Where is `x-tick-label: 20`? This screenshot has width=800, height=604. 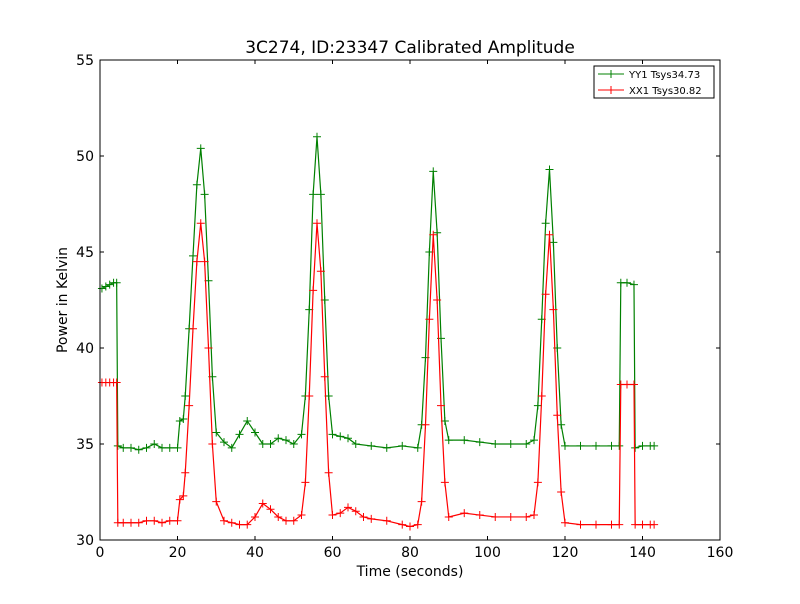 x-tick-label: 20 is located at coordinates (178, 553).